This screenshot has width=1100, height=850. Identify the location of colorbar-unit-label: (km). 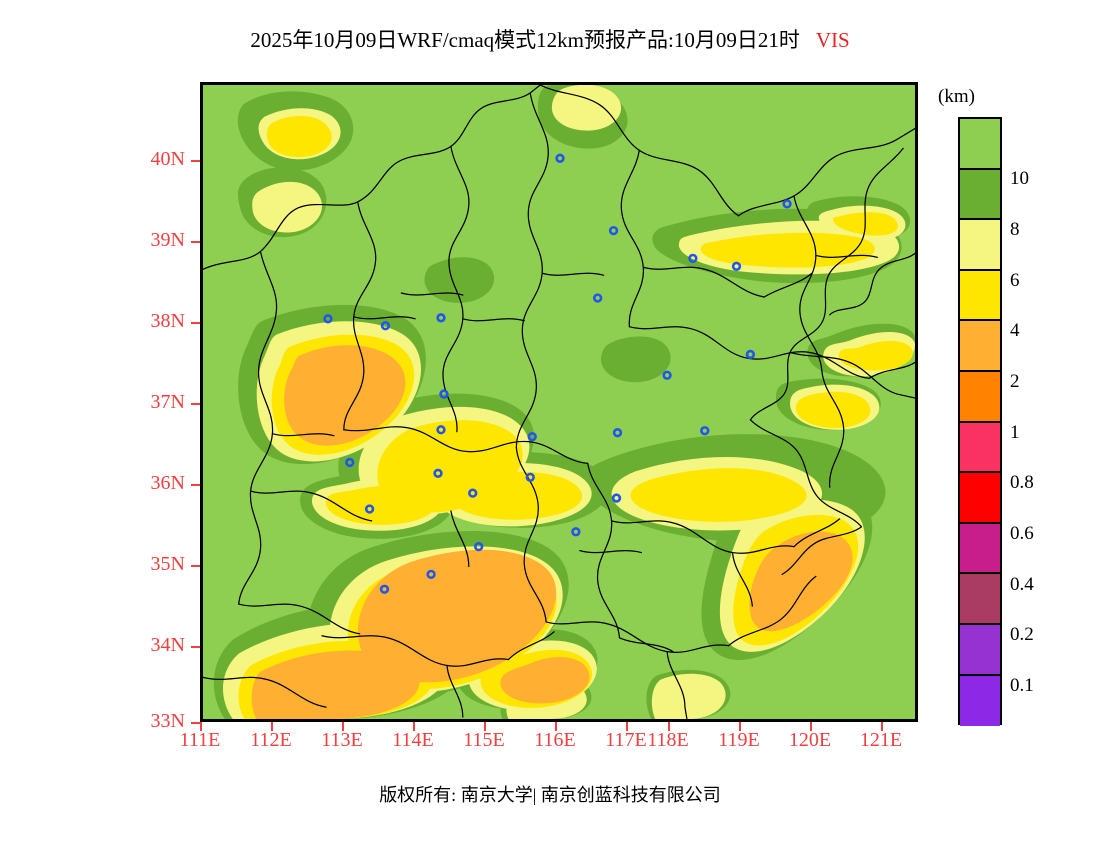
(956, 96).